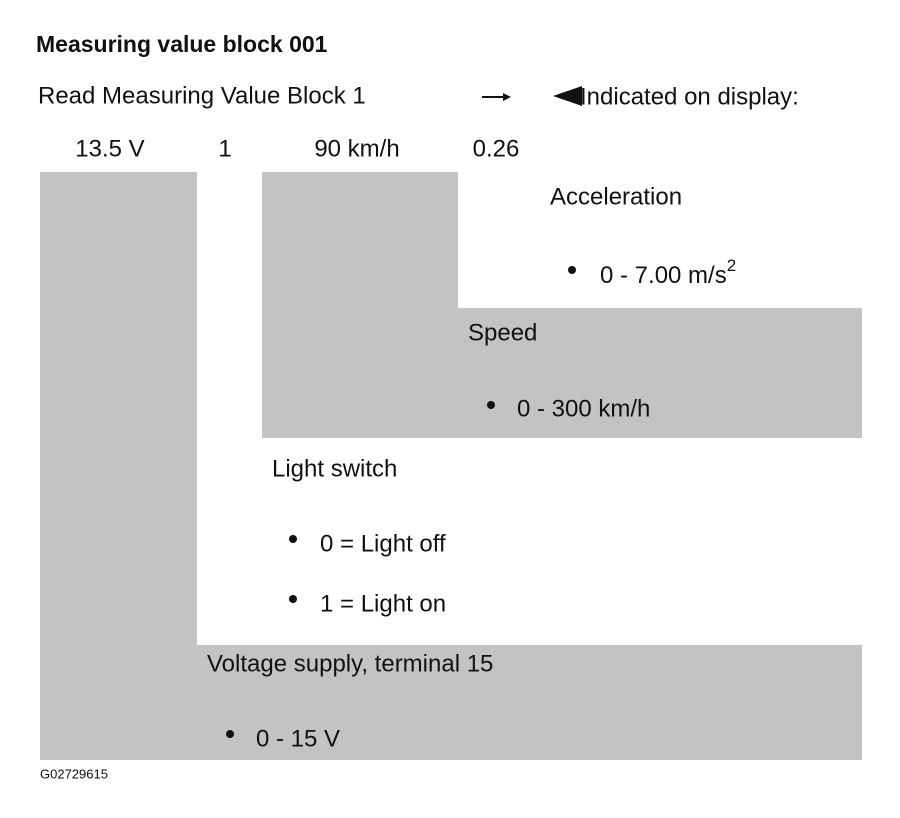  What do you see at coordinates (298, 738) in the screenshot?
I see `field-range: 0 - 15 V` at bounding box center [298, 738].